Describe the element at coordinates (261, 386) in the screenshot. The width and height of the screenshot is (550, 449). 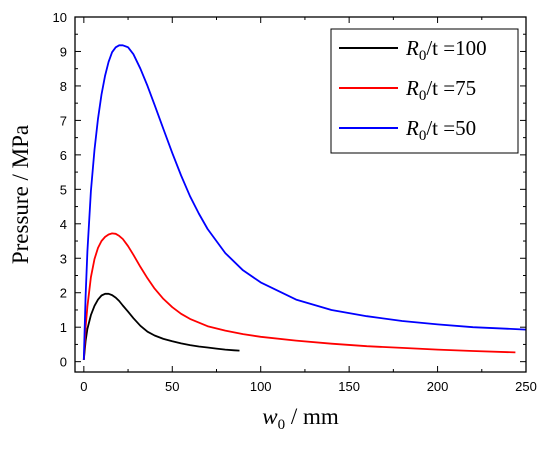
I see `x-tick-label: 100` at that location.